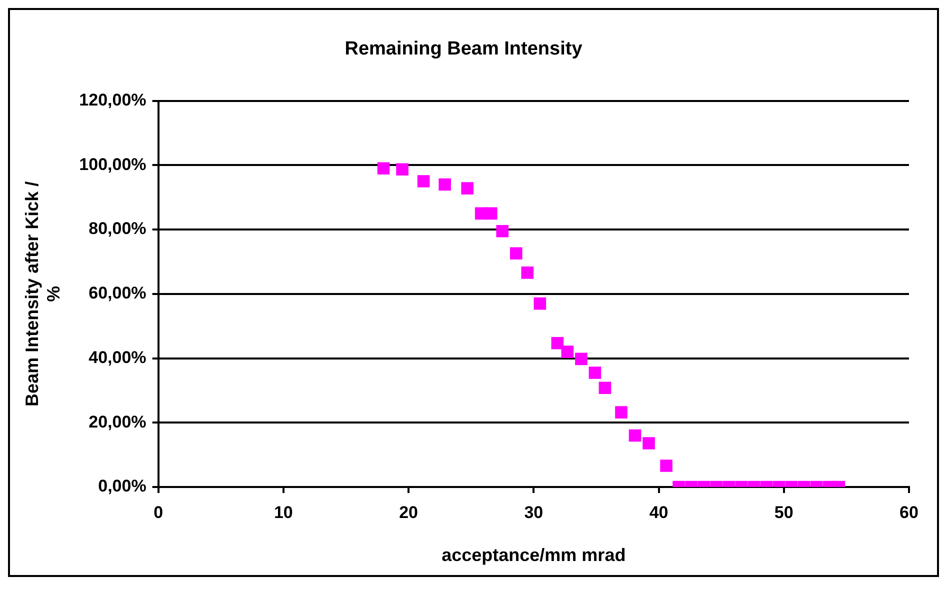 The height and width of the screenshot is (589, 951). Describe the element at coordinates (534, 512) in the screenshot. I see `x-tick-label: 30` at that location.